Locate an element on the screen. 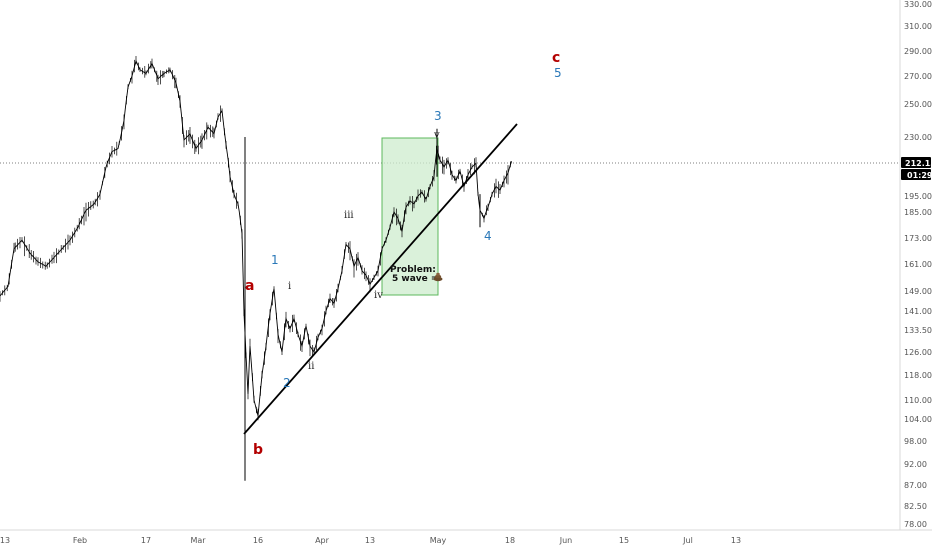  sub-wave-iv: iv is located at coordinates (378, 295).